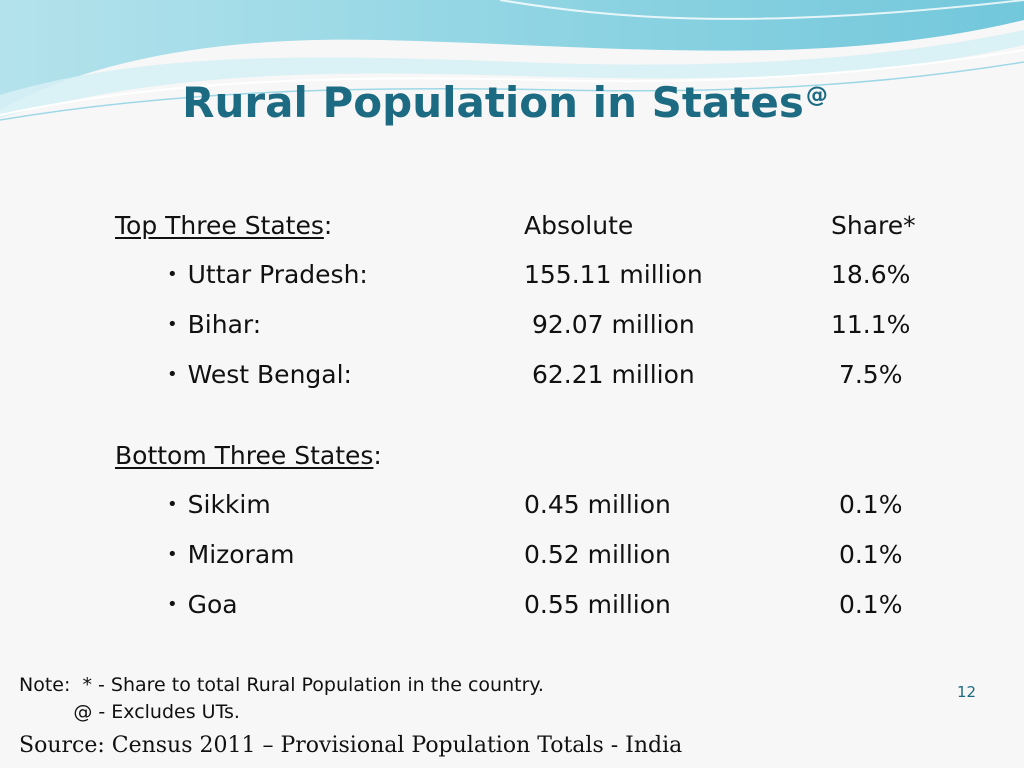 The image size is (1024, 768). What do you see at coordinates (609, 324) in the screenshot?
I see `absolute-value: 92.07 million` at bounding box center [609, 324].